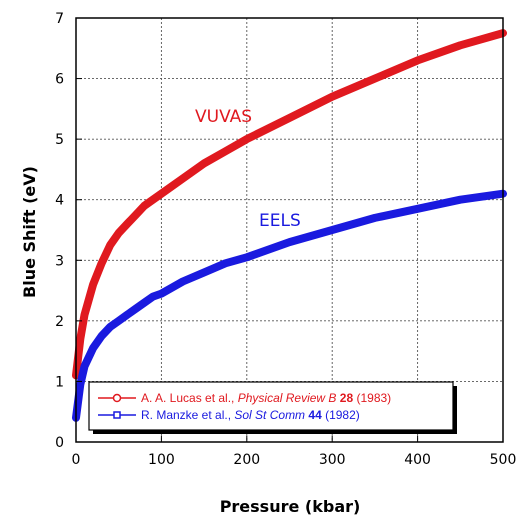 The width and height of the screenshot is (527, 519). Describe the element at coordinates (417, 460) in the screenshot. I see `x-tick-label: 400` at that location.